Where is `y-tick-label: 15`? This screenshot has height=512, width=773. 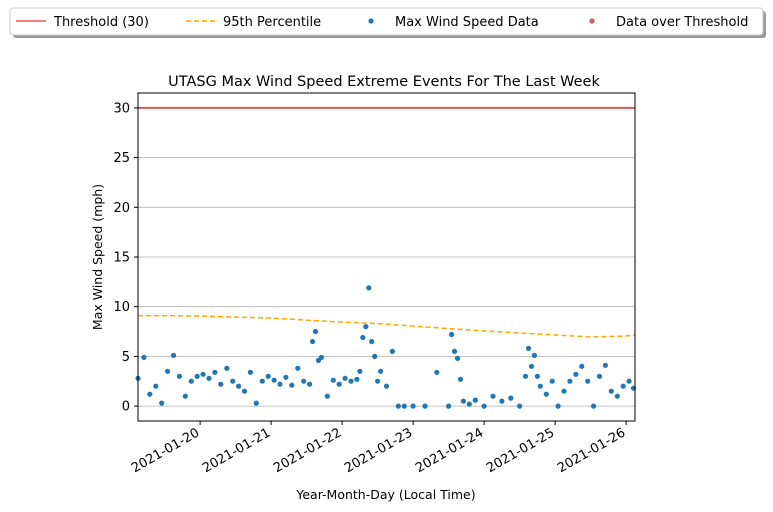
y-tick-label: 15 is located at coordinates (121, 258).